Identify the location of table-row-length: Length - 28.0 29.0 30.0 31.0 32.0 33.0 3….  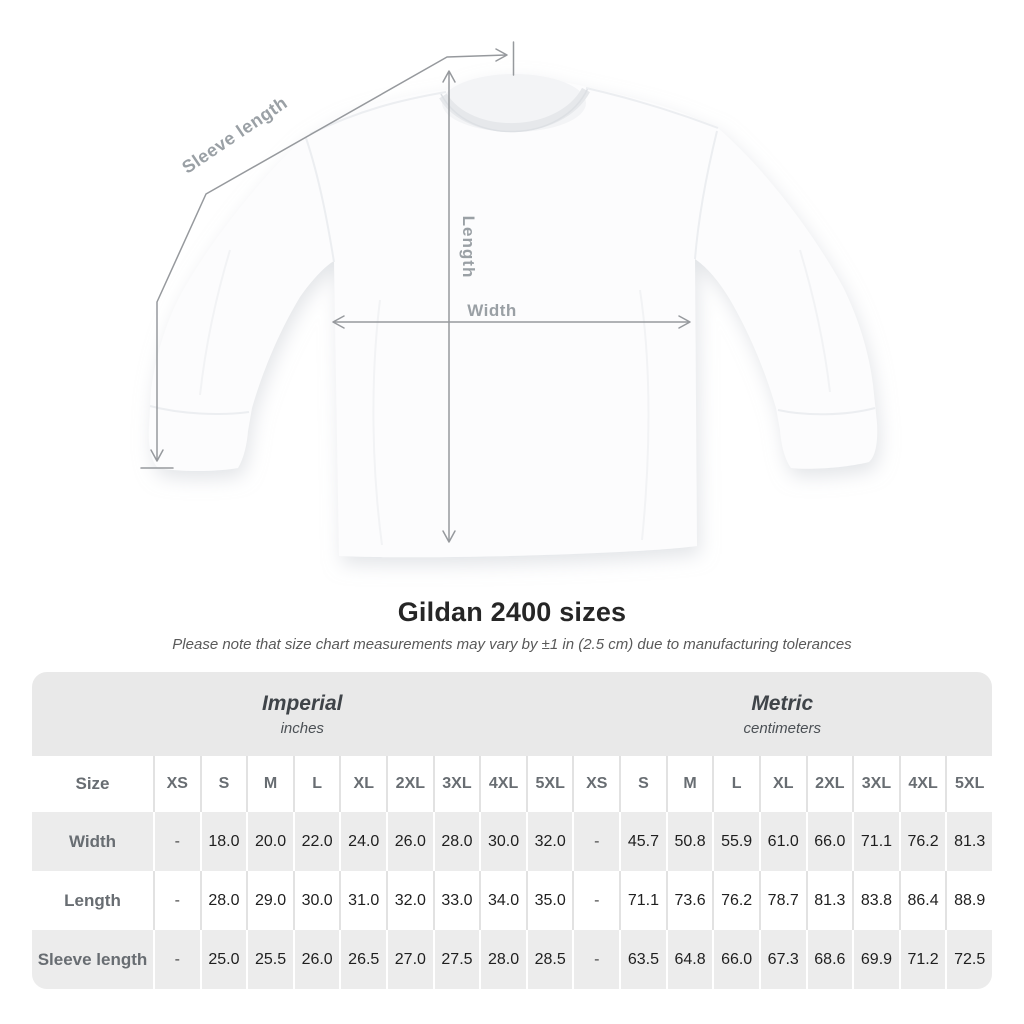
(512, 900).